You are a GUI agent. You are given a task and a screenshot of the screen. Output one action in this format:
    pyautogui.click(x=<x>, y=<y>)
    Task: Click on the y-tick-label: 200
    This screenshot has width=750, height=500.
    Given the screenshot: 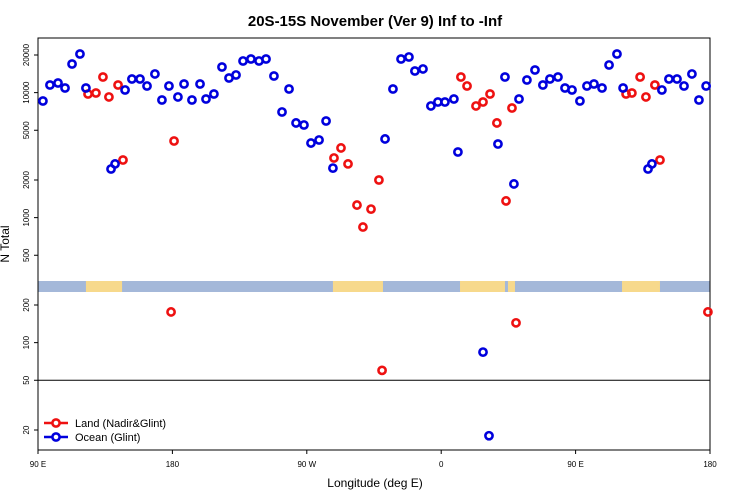 What is the action you would take?
    pyautogui.click(x=26, y=305)
    